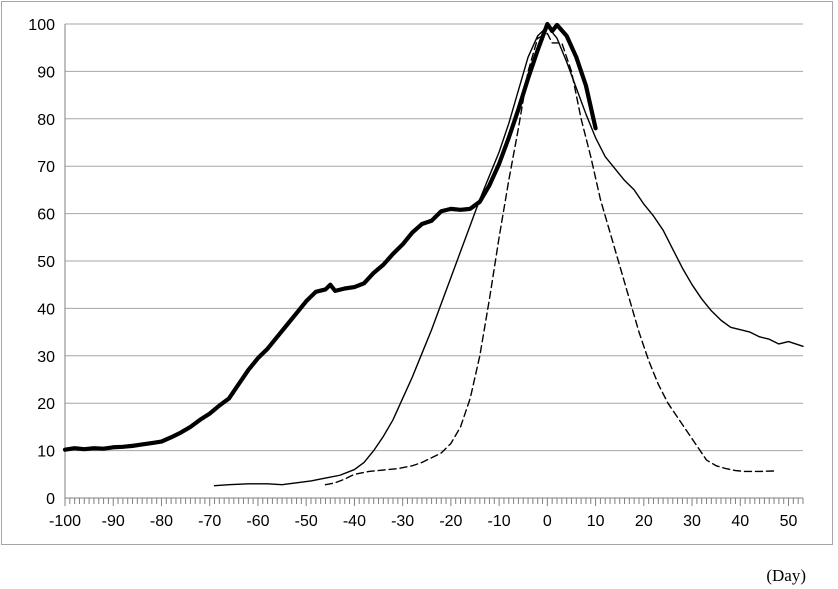 This screenshot has height=589, width=838. Describe the element at coordinates (306, 521) in the screenshot. I see `x-tick-label: -50` at that location.